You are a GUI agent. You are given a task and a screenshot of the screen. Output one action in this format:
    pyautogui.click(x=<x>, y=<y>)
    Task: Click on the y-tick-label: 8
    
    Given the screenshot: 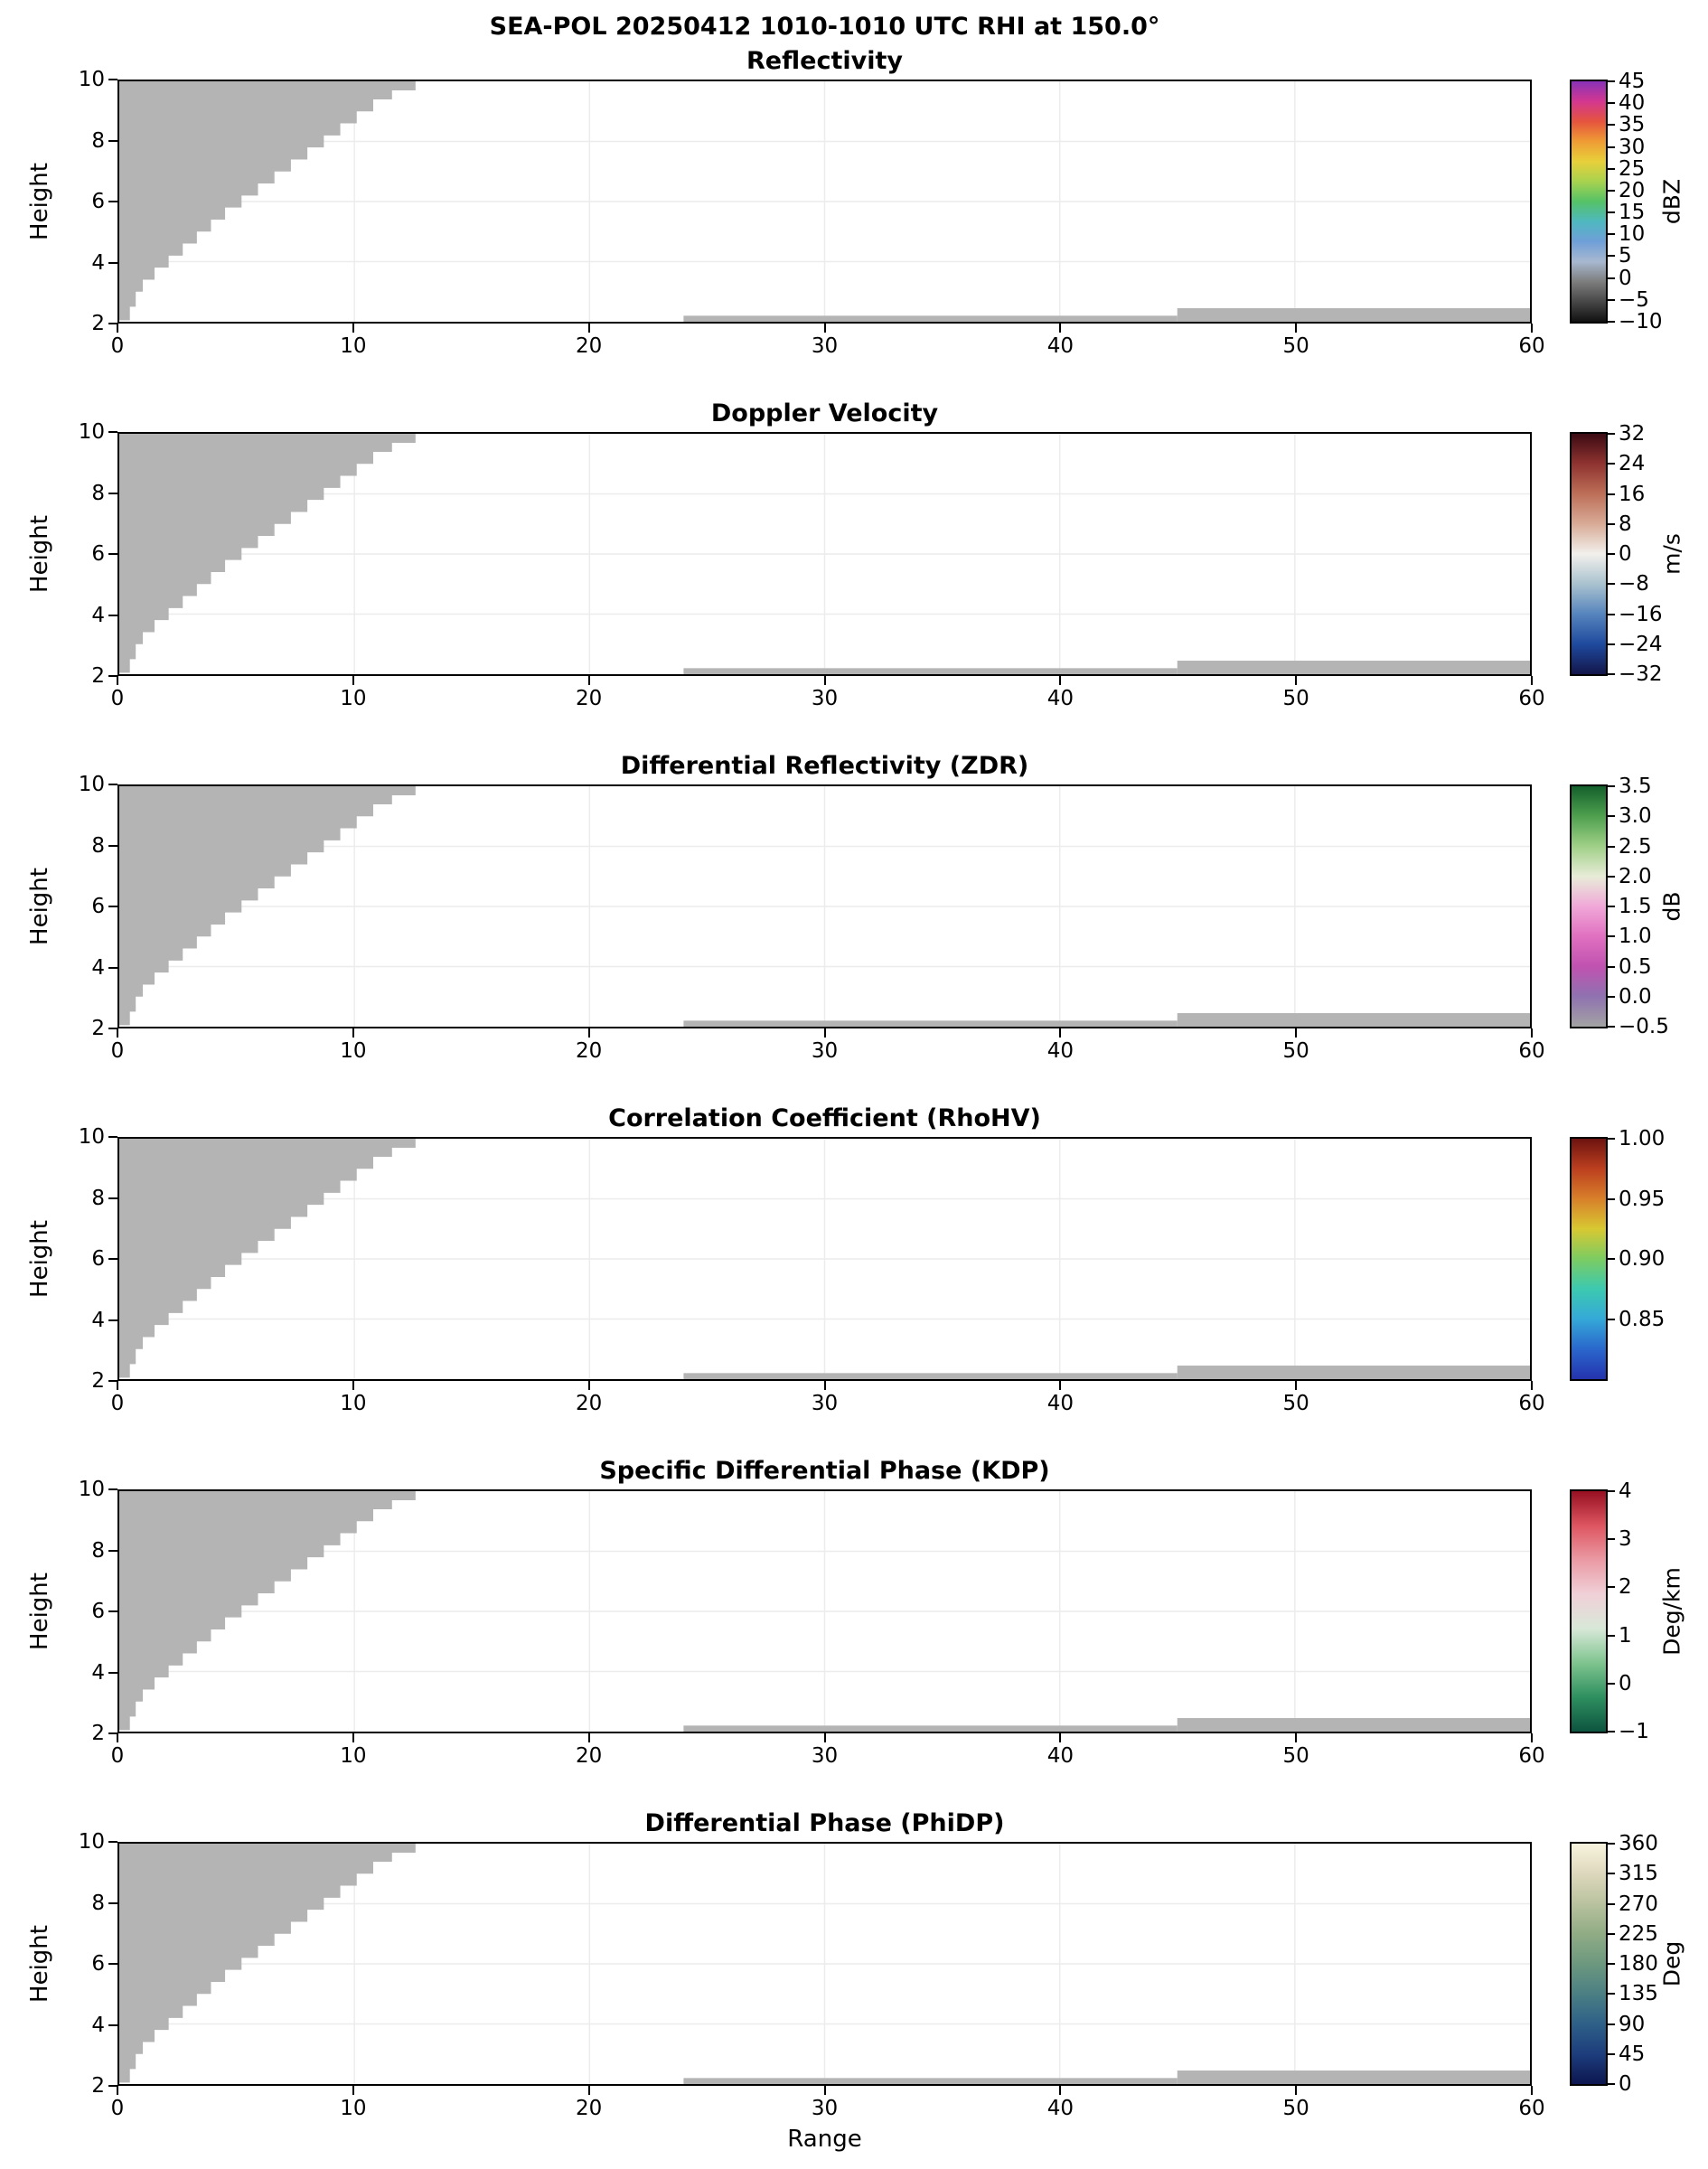 What is the action you would take?
    pyautogui.click(x=98, y=141)
    